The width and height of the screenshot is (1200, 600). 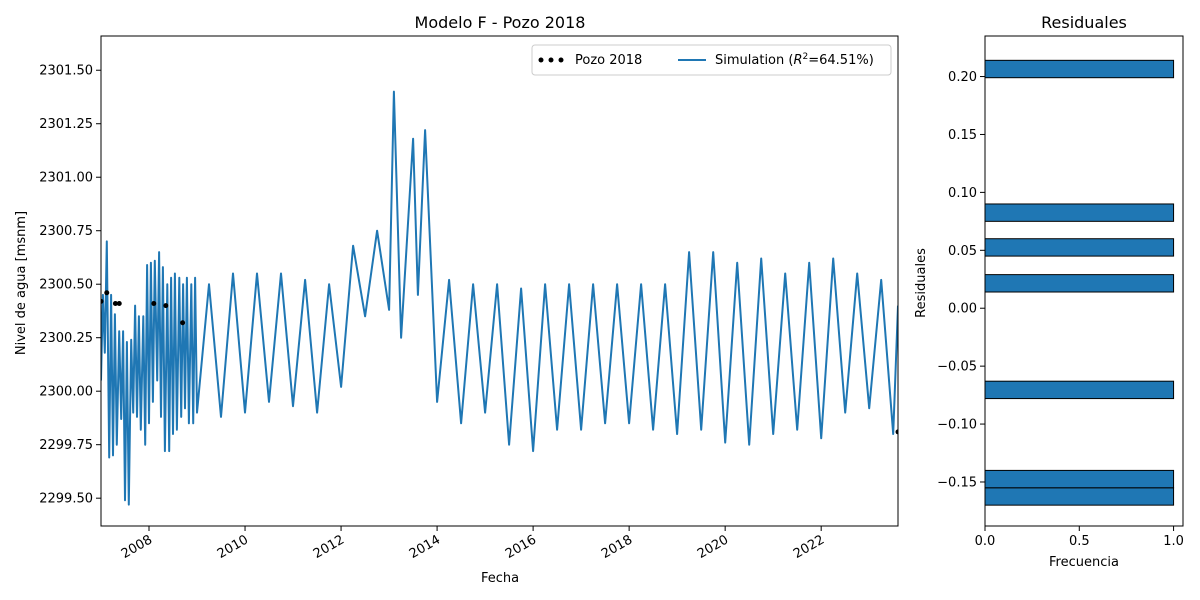 What do you see at coordinates (66, 178) in the screenshot?
I see `main-y-tick-label: 2301.00` at bounding box center [66, 178].